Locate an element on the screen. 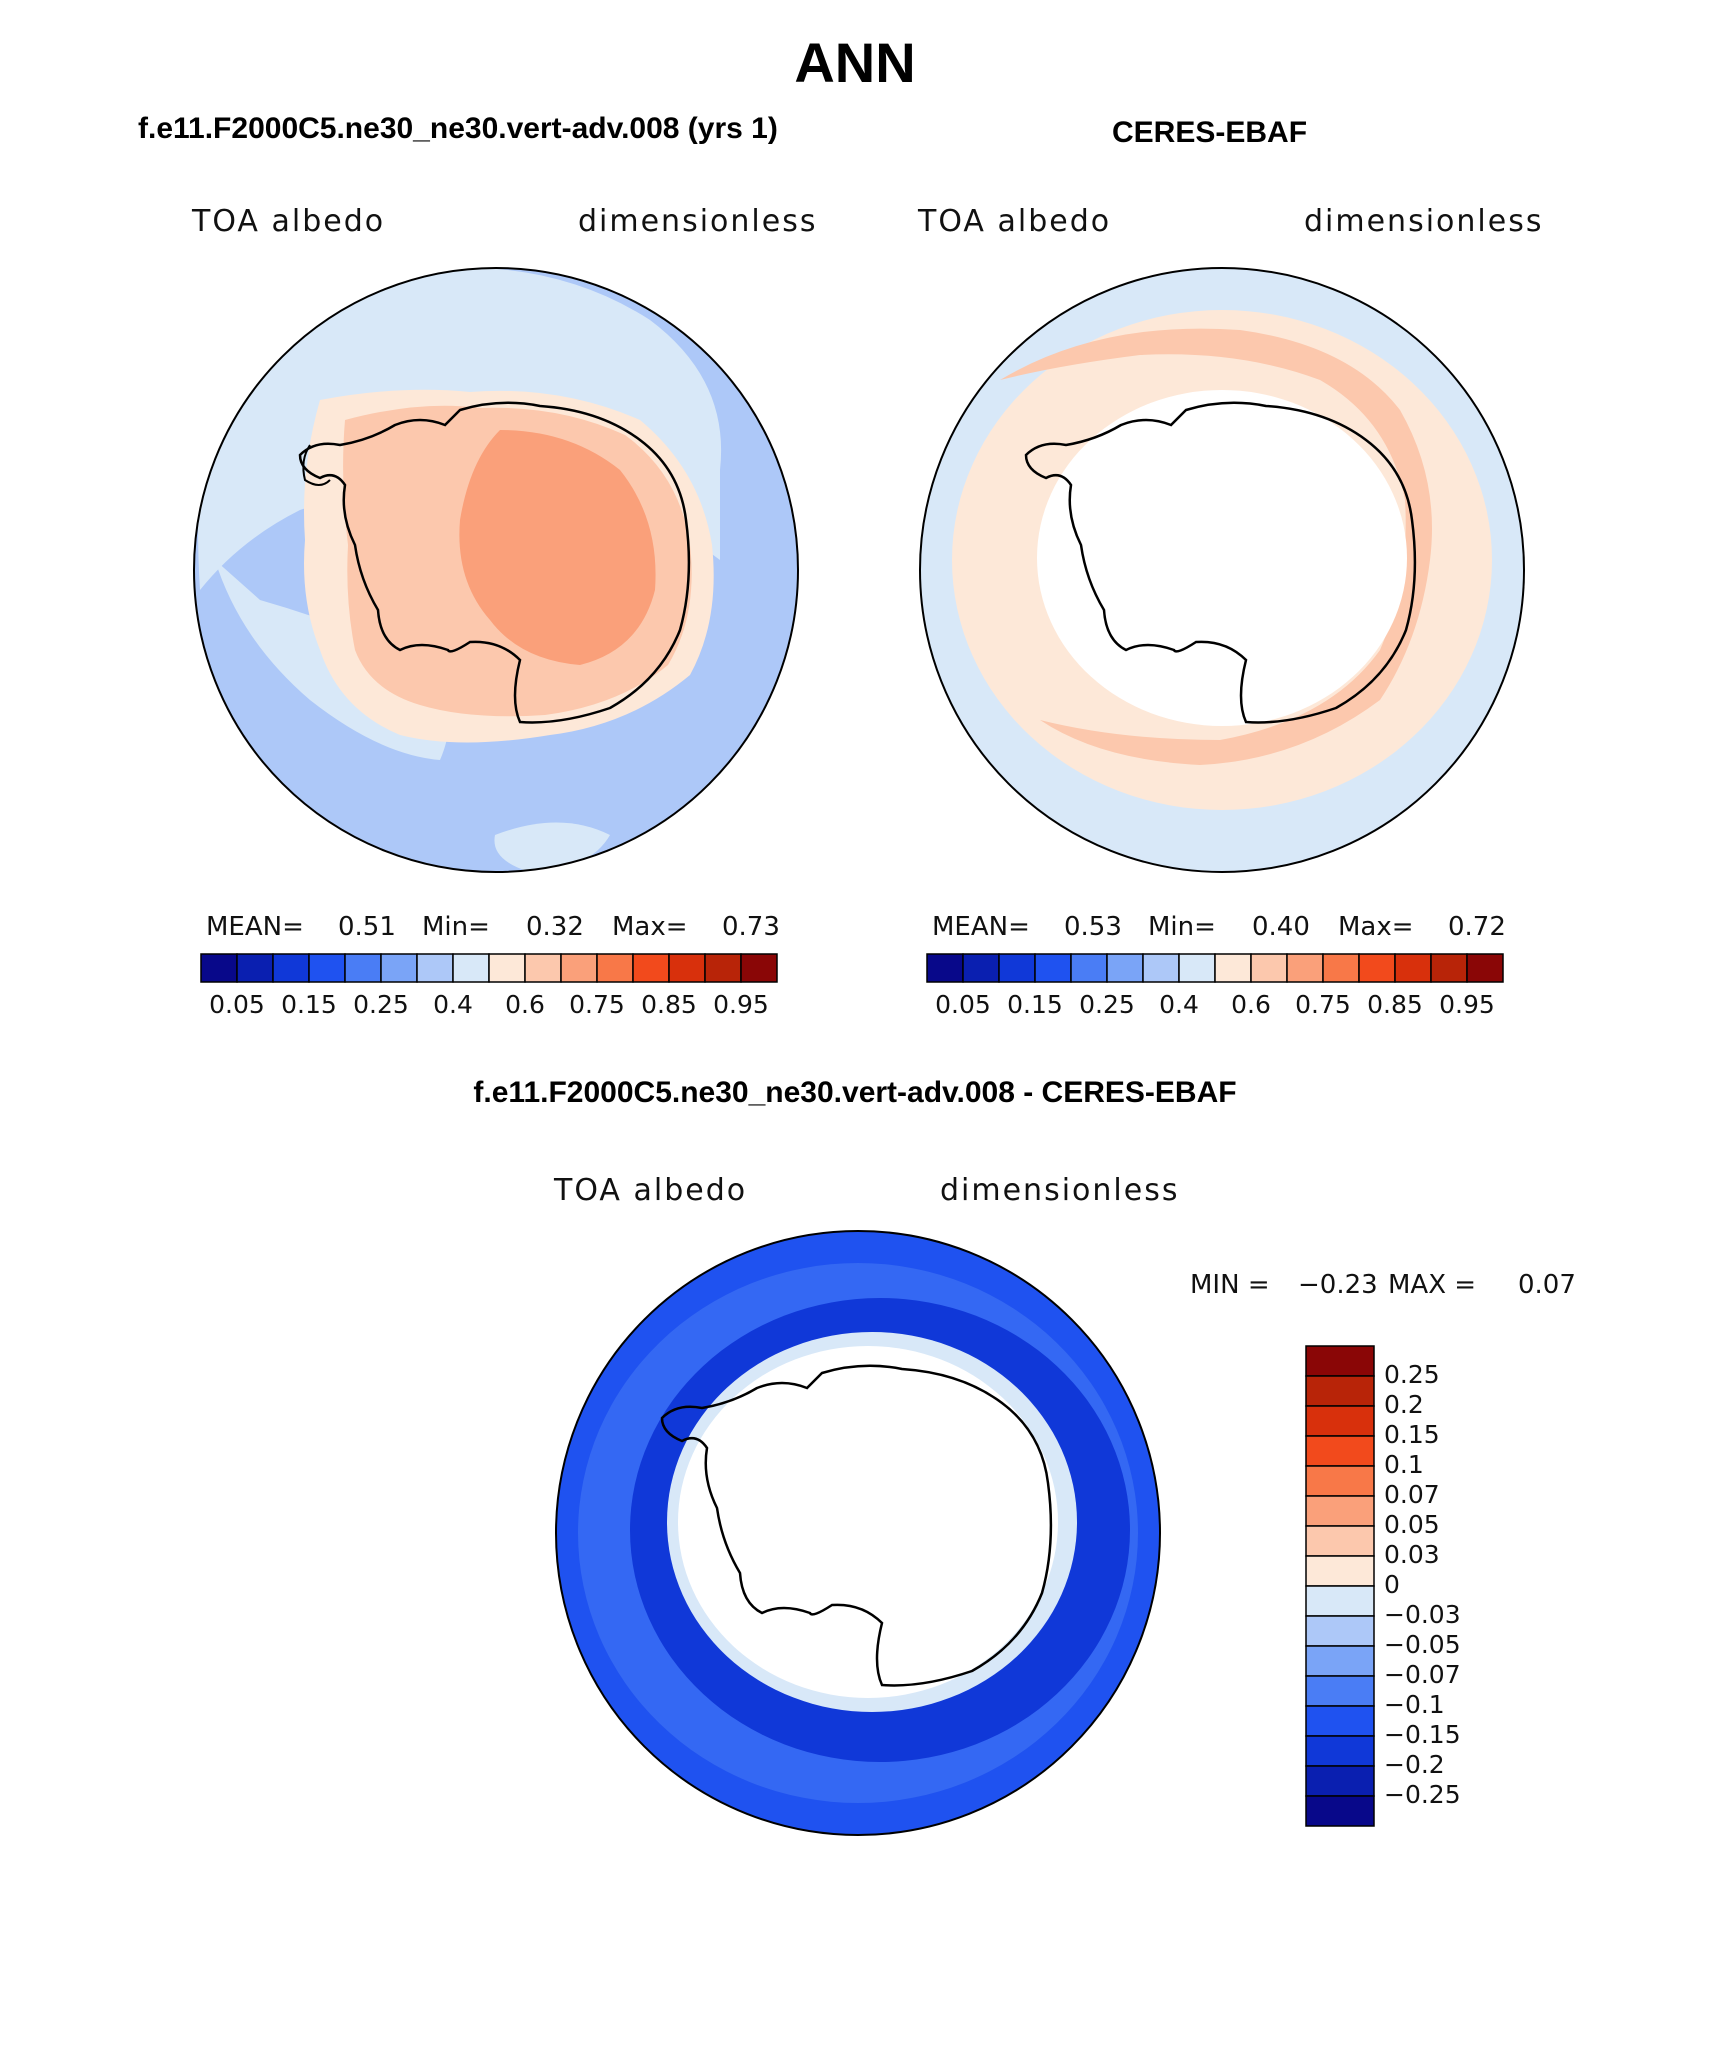  model-peninsula is located at coordinates (316, 465).